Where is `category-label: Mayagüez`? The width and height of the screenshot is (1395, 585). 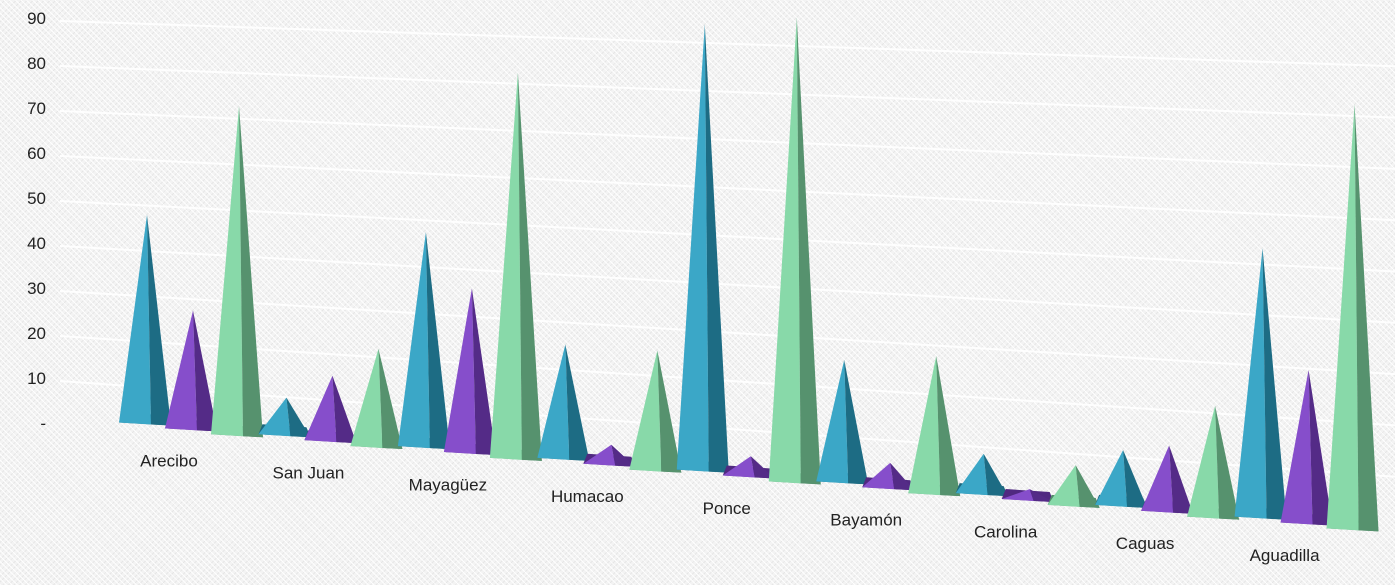
category-label: Mayagüez is located at coordinates (448, 484).